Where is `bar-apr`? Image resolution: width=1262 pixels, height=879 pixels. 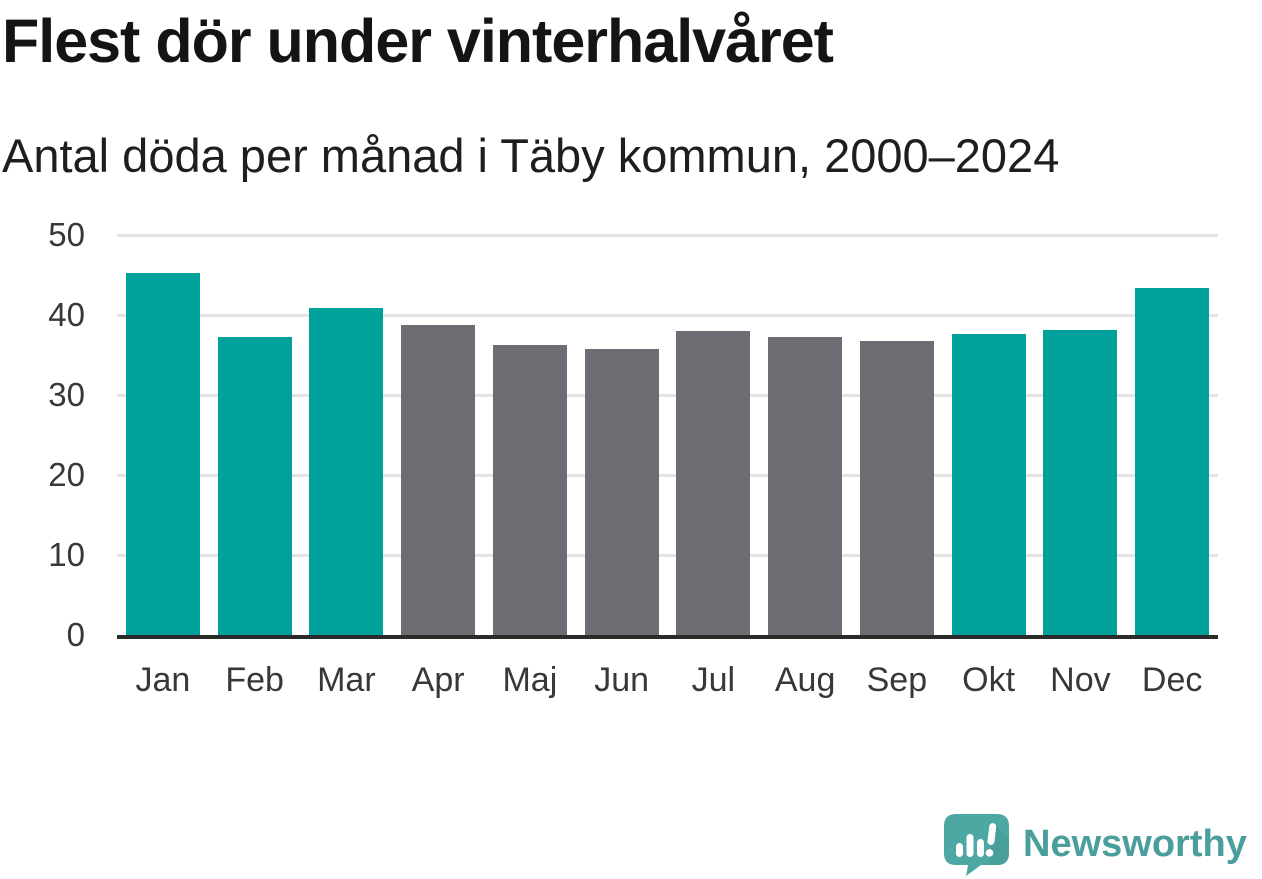
bar-apr is located at coordinates (438, 479).